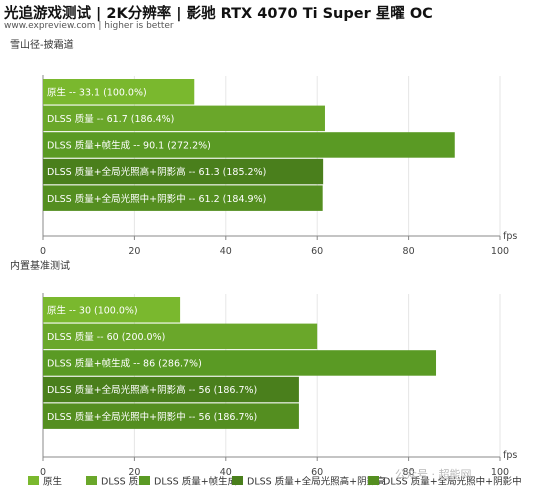 The width and height of the screenshot is (544, 500). Describe the element at coordinates (42, 44) in the screenshot. I see `chart-0-title: 雪山径-披霜道` at that location.